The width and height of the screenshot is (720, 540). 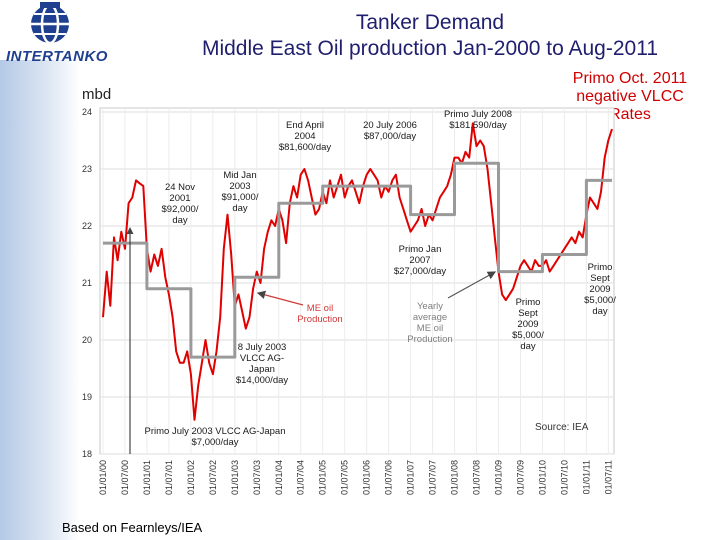 What do you see at coordinates (57, 56) in the screenshot?
I see `logo-wordmark: INTERTANKO` at bounding box center [57, 56].